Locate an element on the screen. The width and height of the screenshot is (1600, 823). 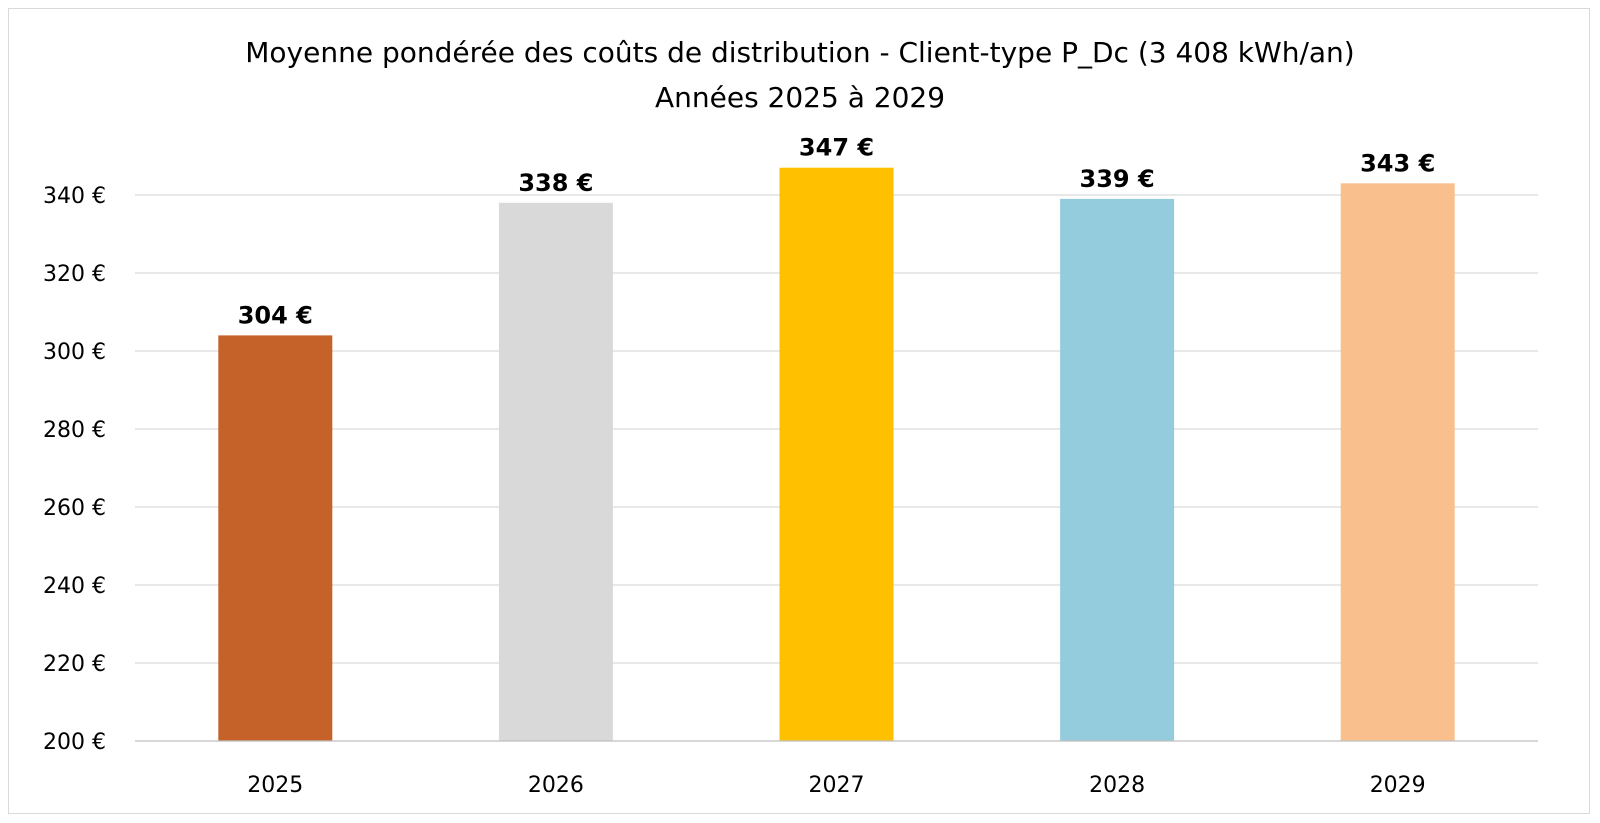
x-tick-label: 2028 is located at coordinates (1117, 785).